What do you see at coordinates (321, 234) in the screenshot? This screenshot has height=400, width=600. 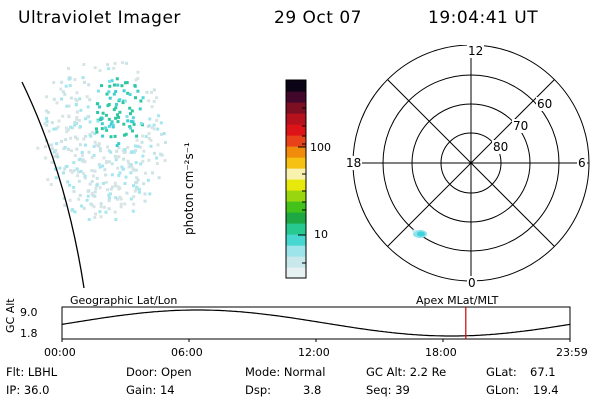 I see `colorbar-tick-10: 10` at bounding box center [321, 234].